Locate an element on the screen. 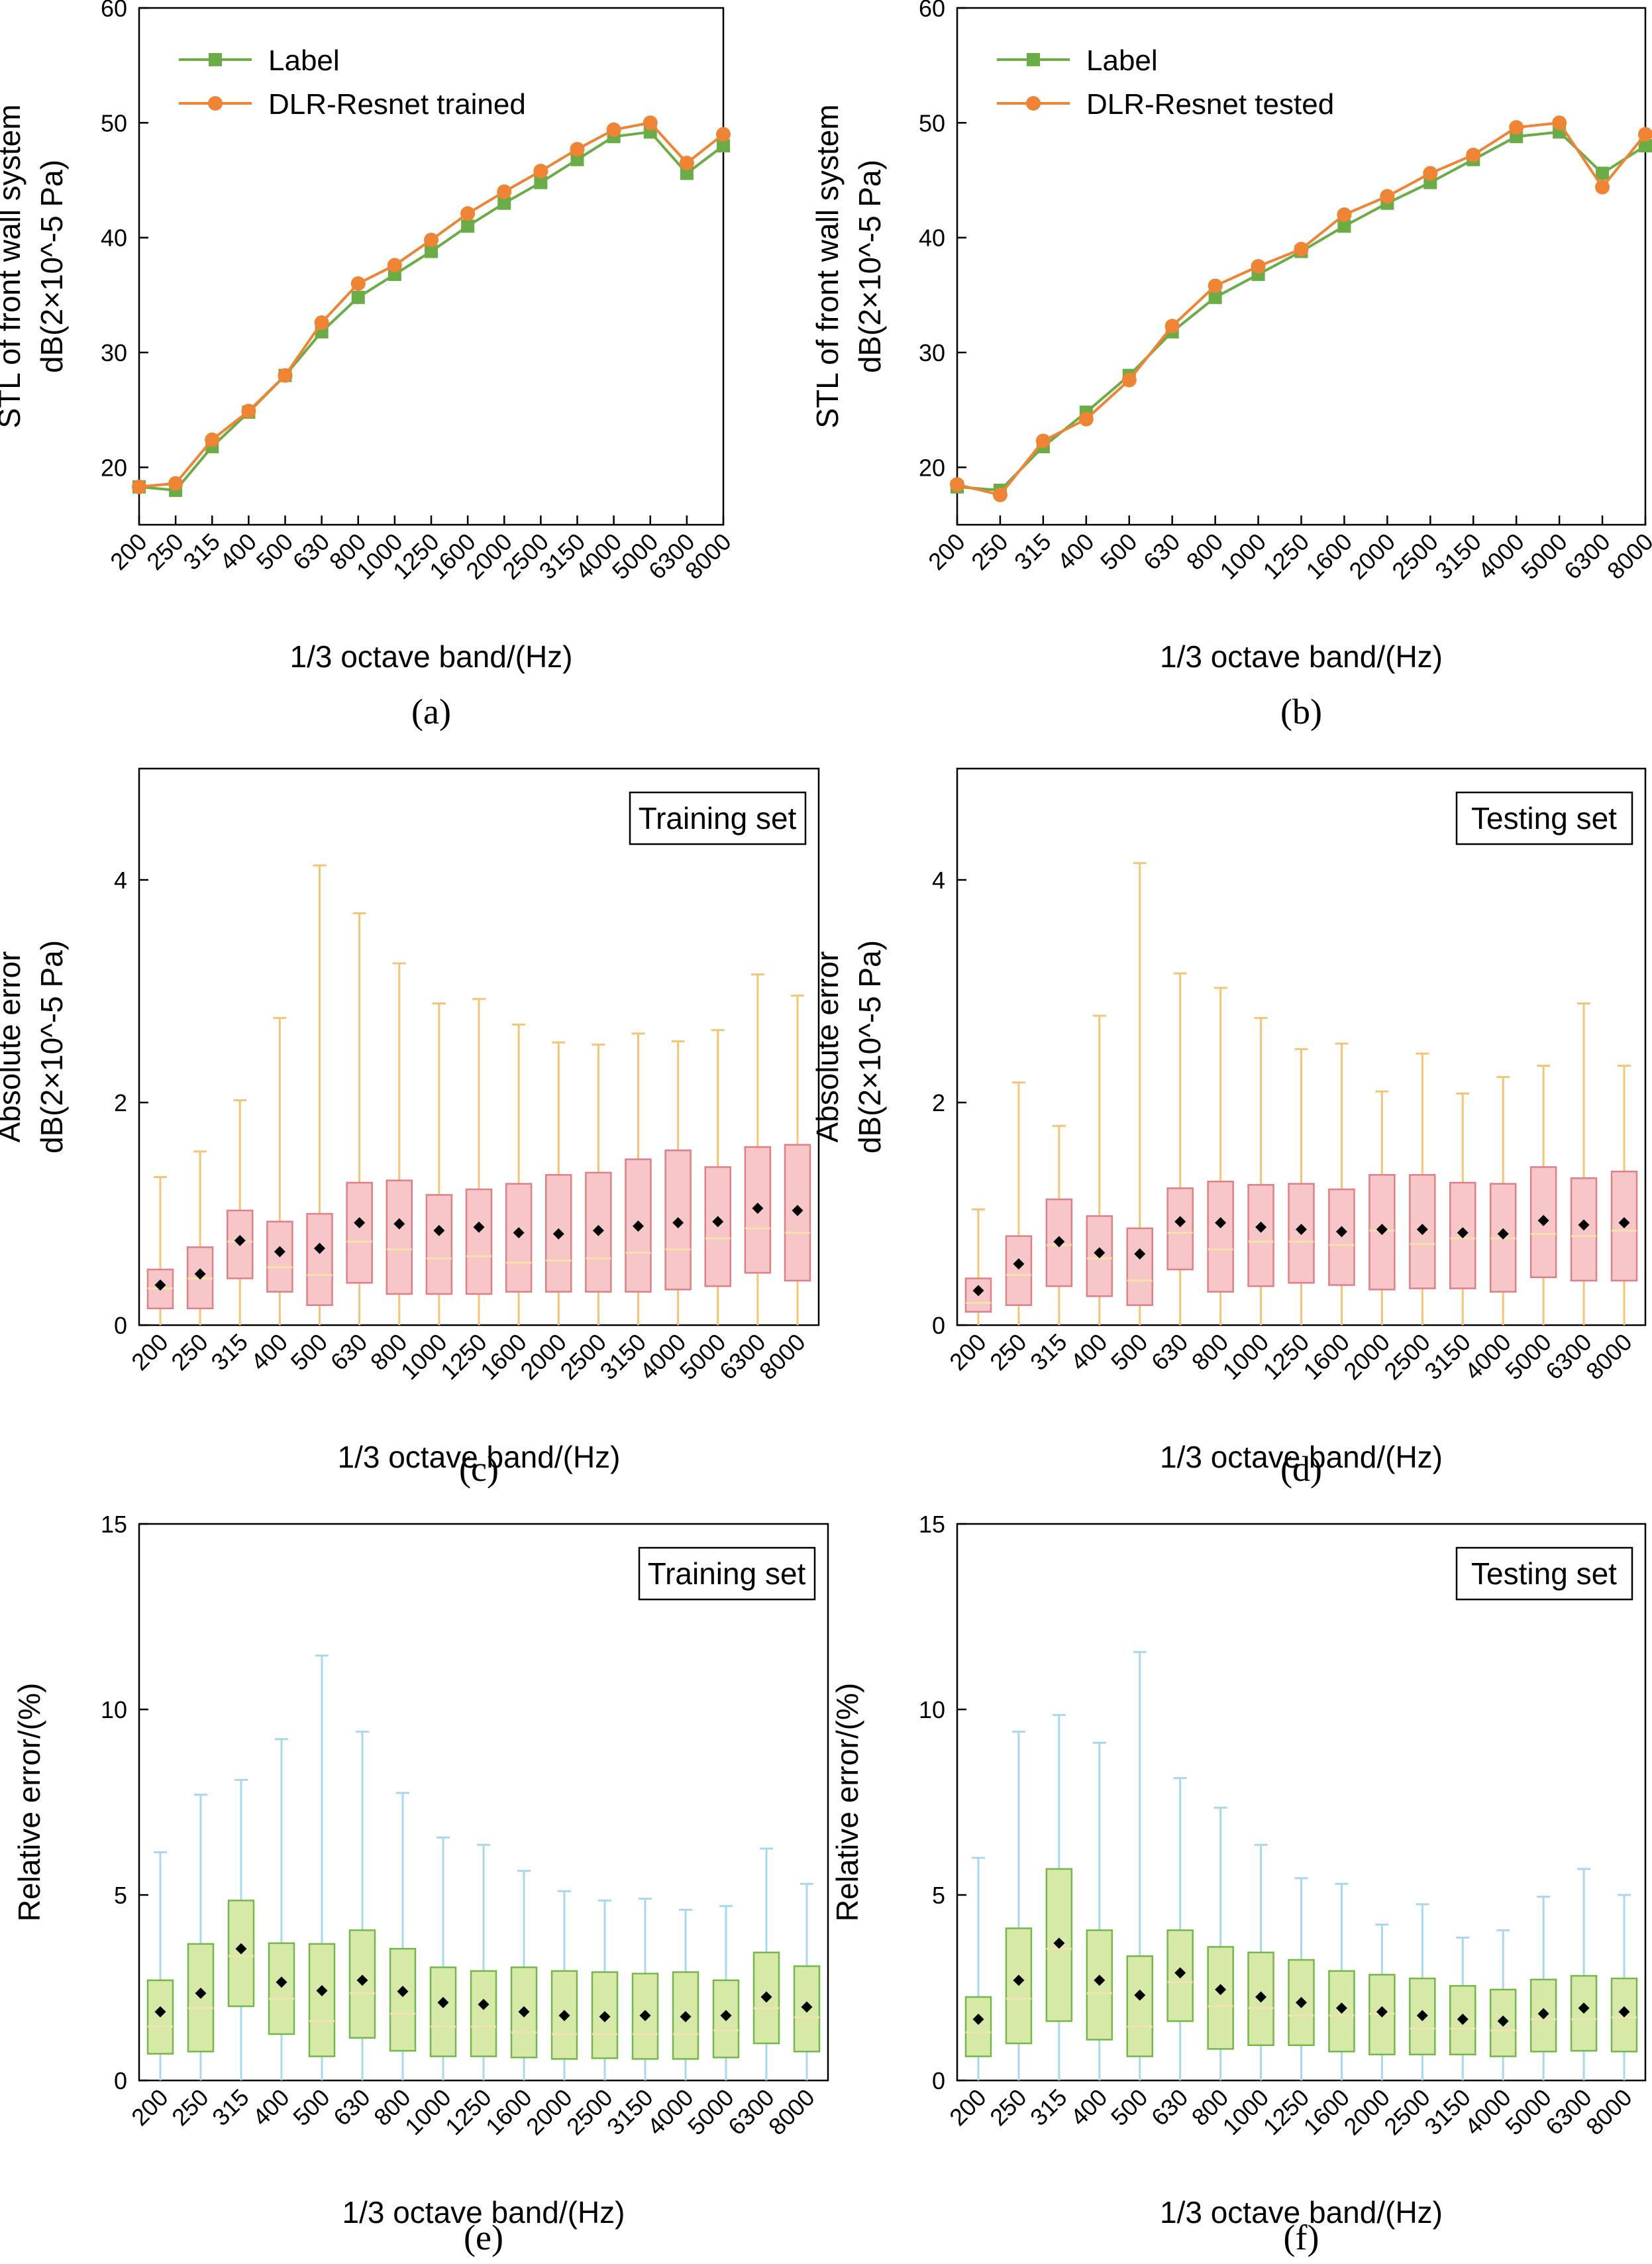 Image resolution: width=1652 pixels, height=2264 pixels. panel-caption: (a) is located at coordinates (431, 711).